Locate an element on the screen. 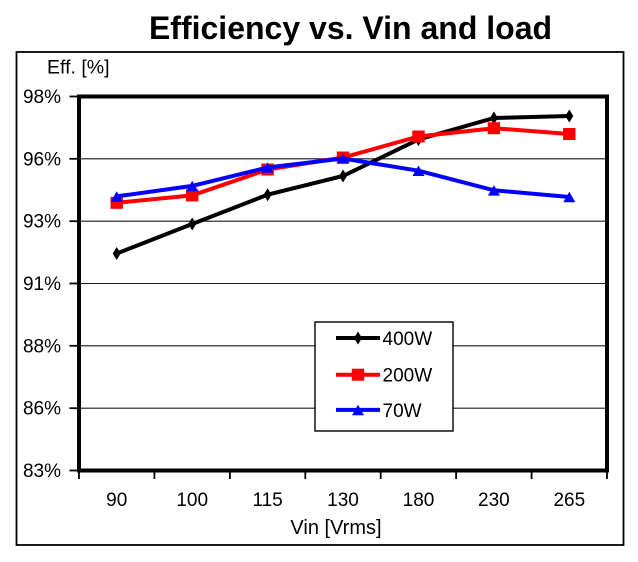 This screenshot has width=638, height=562. svg-text: 88% is located at coordinates (42, 346).